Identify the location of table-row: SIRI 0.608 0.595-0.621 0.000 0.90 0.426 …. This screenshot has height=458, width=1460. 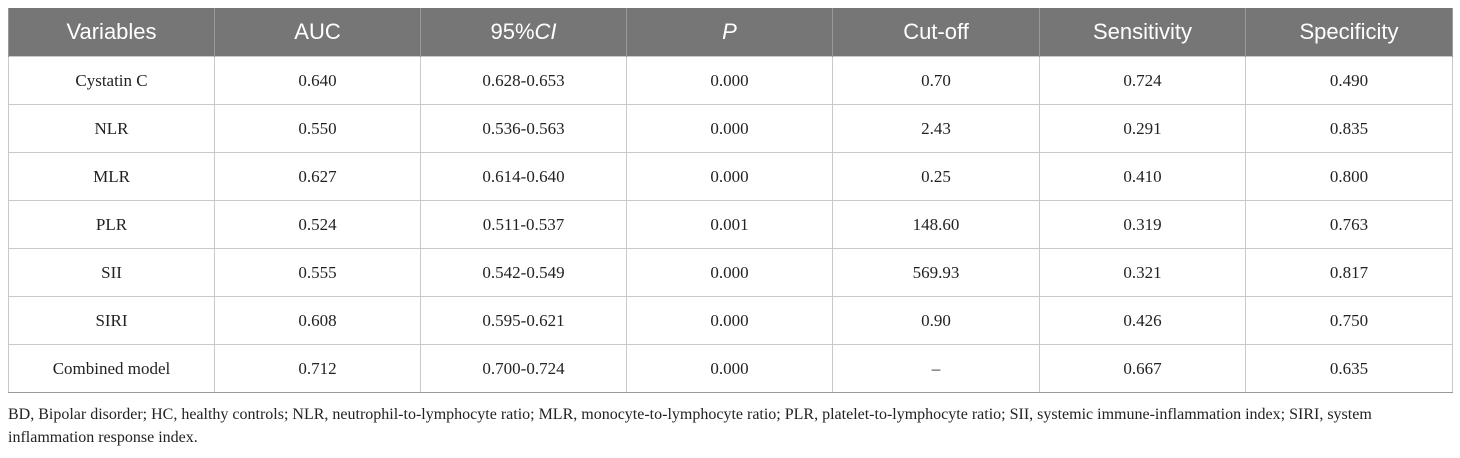
(730, 320).